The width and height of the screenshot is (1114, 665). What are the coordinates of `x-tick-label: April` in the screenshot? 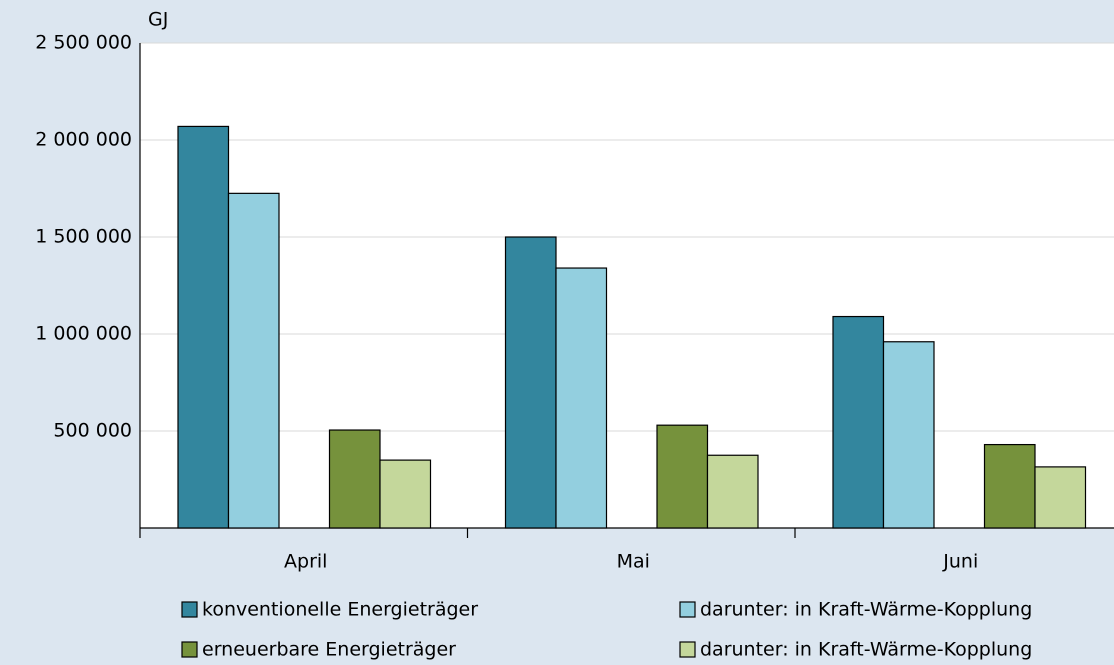 It's located at (305, 562).